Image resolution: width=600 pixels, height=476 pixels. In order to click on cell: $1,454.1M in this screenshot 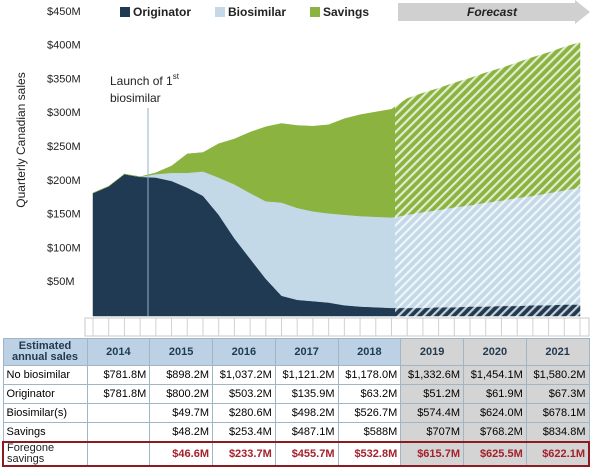, I will do `click(495, 375)`.